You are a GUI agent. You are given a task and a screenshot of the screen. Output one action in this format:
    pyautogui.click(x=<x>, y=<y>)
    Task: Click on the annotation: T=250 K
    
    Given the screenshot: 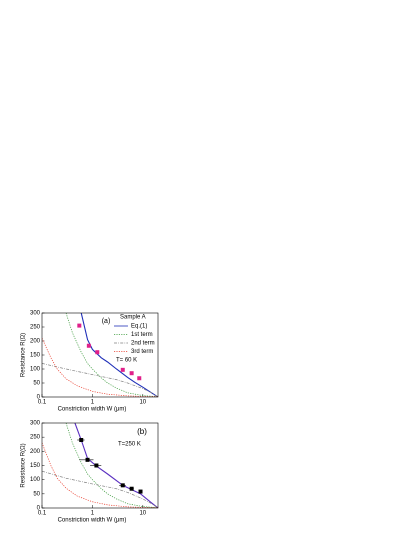 What is the action you would take?
    pyautogui.click(x=129, y=445)
    